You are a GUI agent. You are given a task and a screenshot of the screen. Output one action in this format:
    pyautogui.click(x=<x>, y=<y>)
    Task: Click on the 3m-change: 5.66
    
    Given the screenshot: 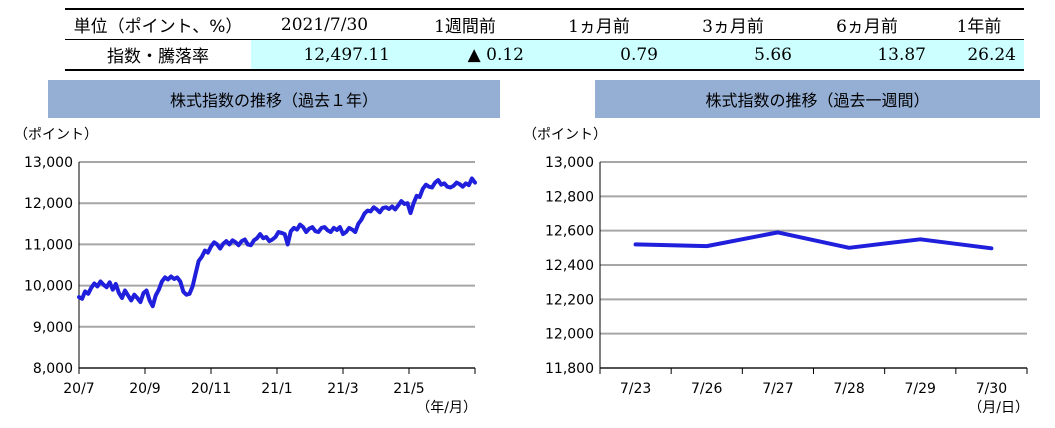 What is the action you would take?
    pyautogui.click(x=733, y=55)
    